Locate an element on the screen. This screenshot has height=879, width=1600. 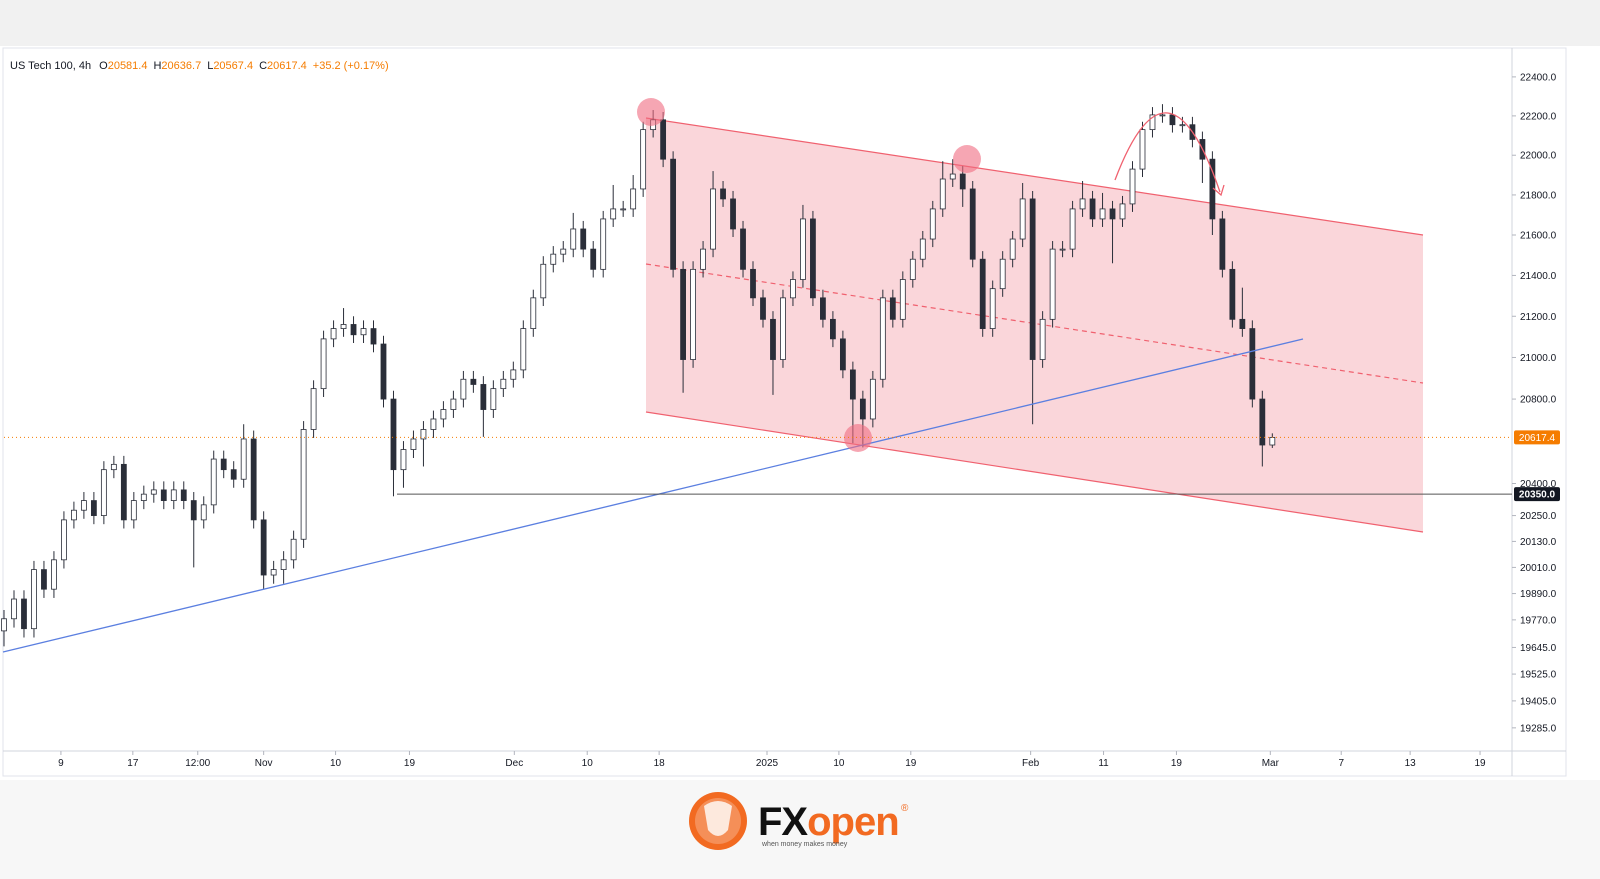
level-label: 20350.0 is located at coordinates (1537, 495).